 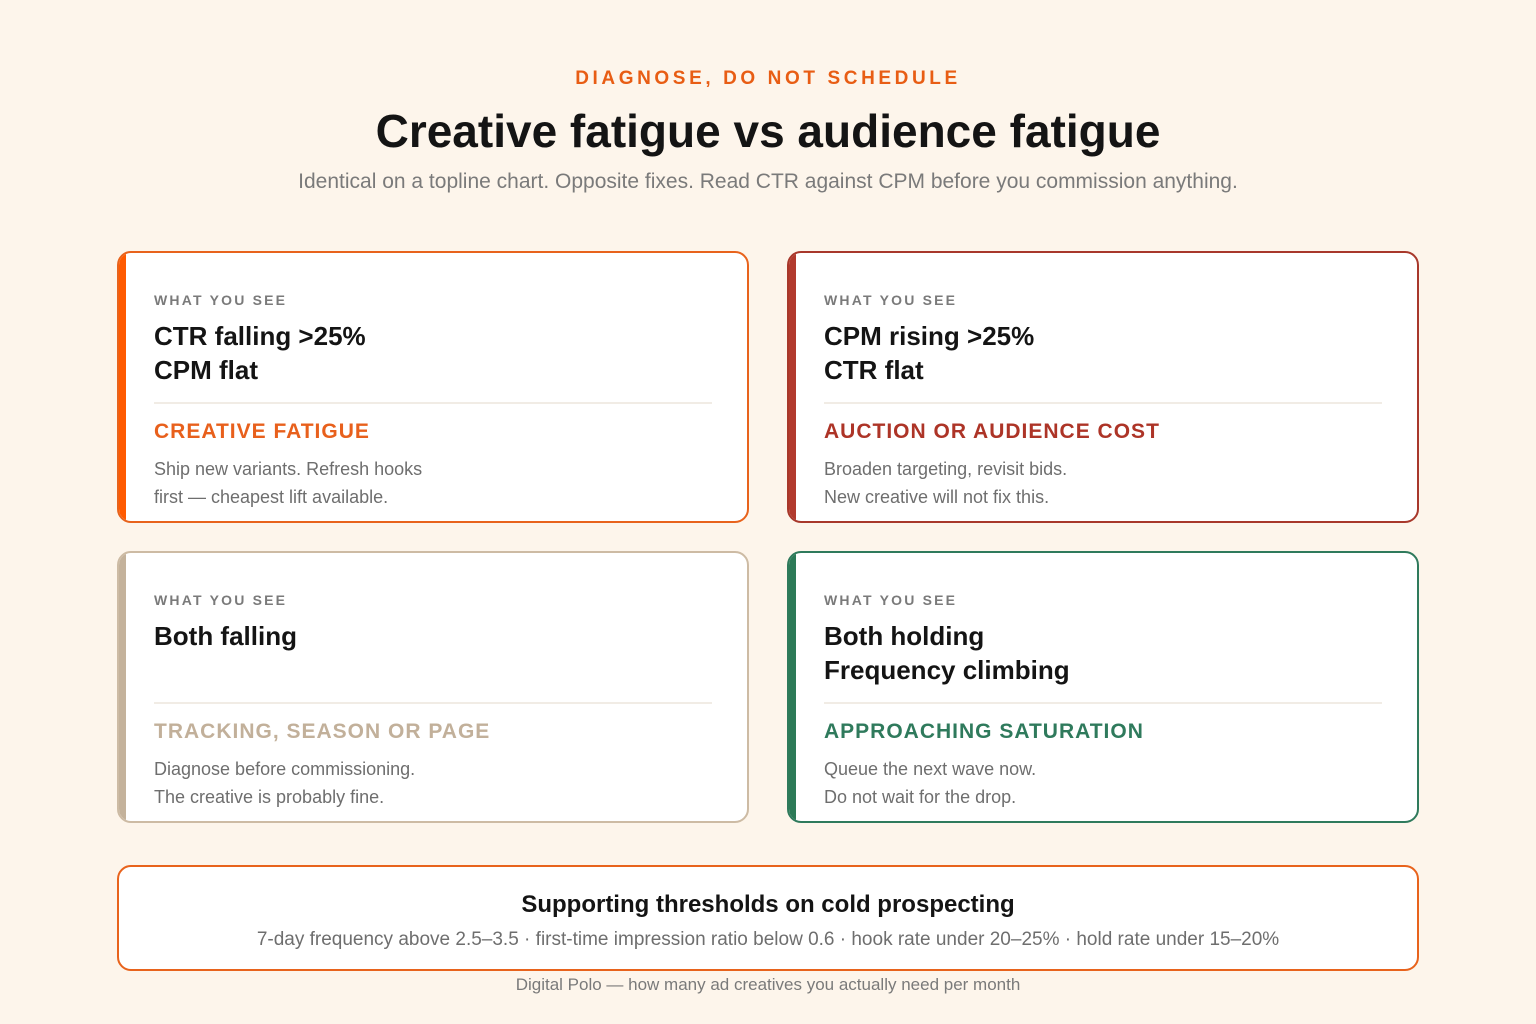 I want to click on card-body-line-1: Queue the next wave now., so click(x=930, y=769).